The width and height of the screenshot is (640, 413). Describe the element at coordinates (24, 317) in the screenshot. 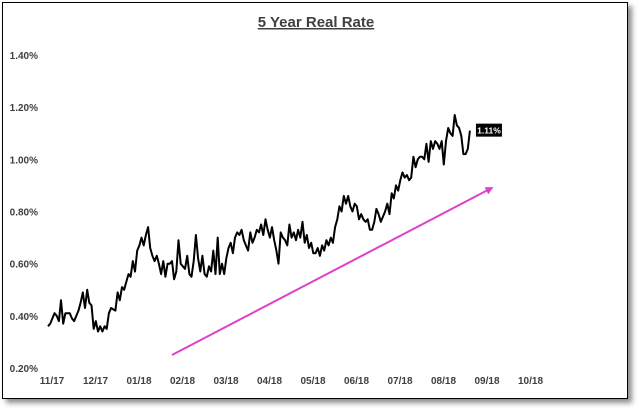

I see `y-tick-label: 0.40%` at that location.